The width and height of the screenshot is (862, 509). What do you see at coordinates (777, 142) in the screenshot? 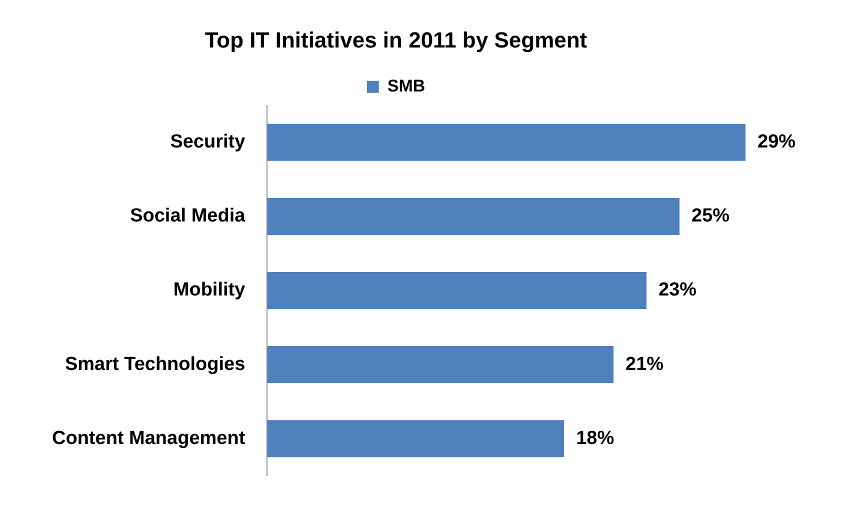
I see `data-label: 29%` at bounding box center [777, 142].